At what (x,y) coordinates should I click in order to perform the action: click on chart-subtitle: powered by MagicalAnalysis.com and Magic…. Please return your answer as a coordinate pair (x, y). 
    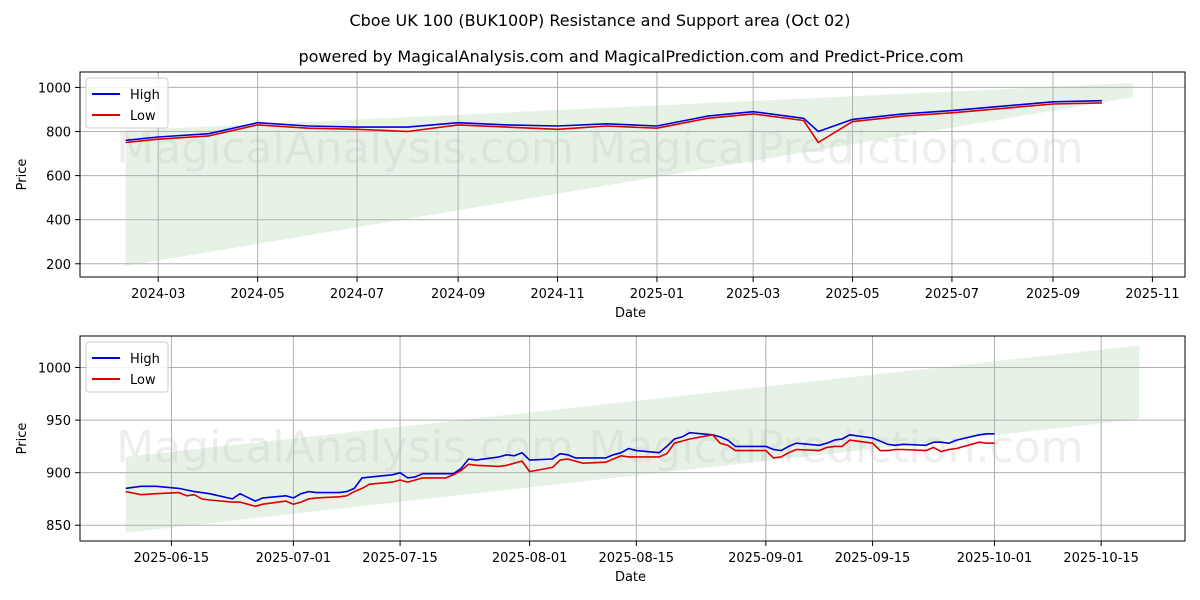
    Looking at the image, I should click on (630, 56).